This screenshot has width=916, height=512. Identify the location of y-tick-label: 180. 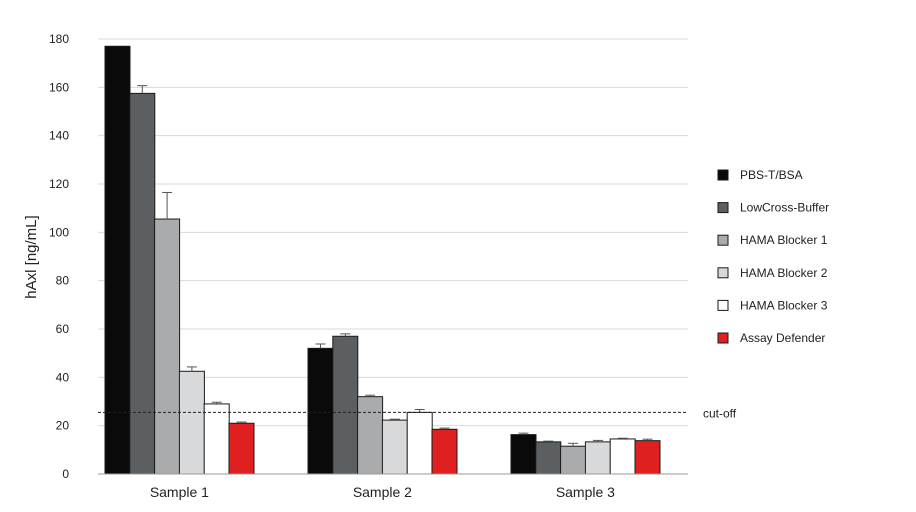
(59, 39).